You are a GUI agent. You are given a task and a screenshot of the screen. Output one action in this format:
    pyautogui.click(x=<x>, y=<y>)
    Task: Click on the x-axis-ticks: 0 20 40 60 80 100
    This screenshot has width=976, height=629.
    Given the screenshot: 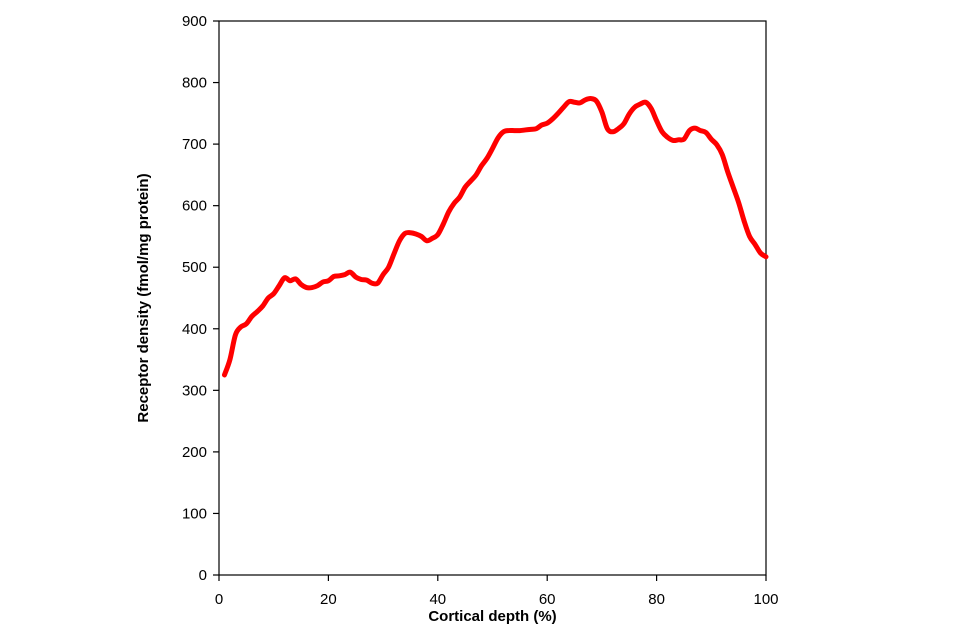 What is the action you would take?
    pyautogui.click(x=497, y=591)
    